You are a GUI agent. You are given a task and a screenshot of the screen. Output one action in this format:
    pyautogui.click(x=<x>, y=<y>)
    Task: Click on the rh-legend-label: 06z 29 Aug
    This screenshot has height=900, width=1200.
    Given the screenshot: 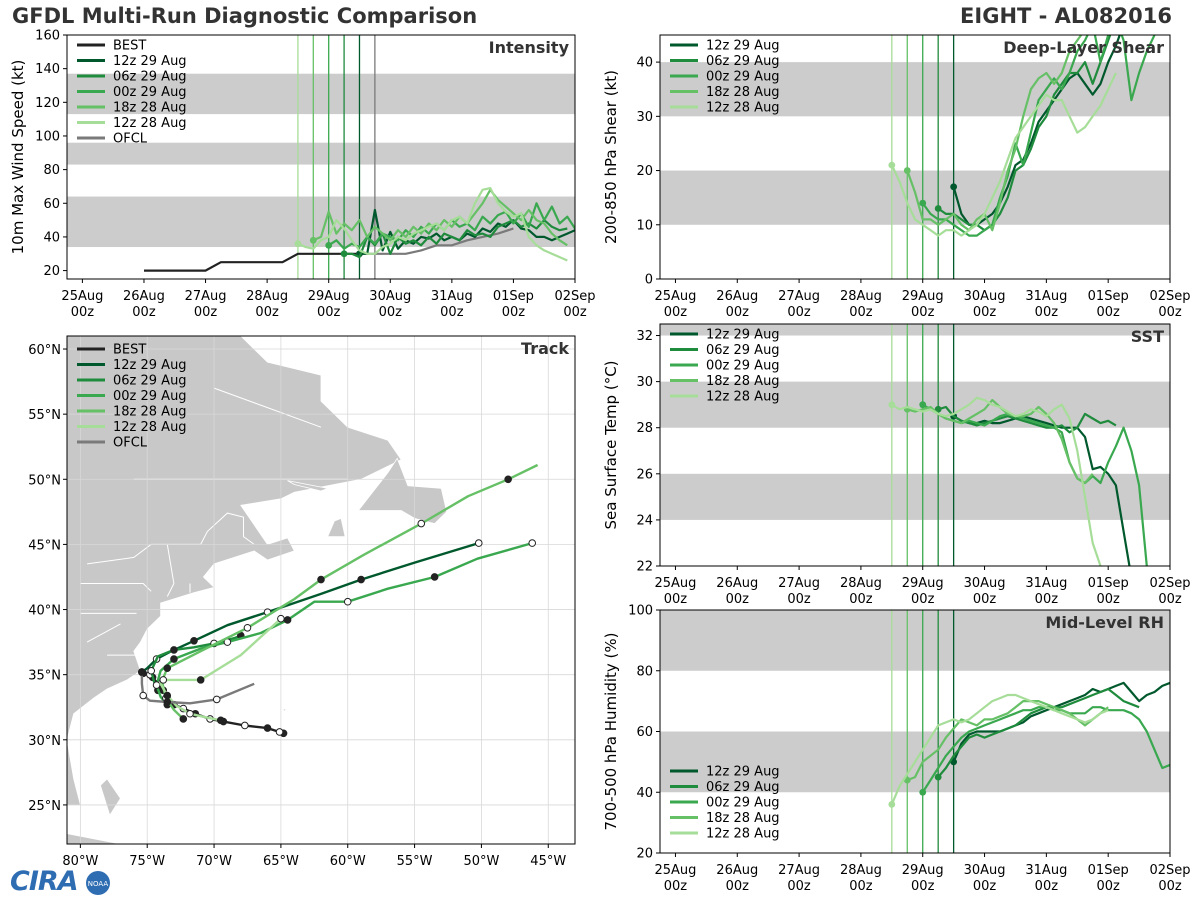 What is the action you would take?
    pyautogui.click(x=743, y=787)
    